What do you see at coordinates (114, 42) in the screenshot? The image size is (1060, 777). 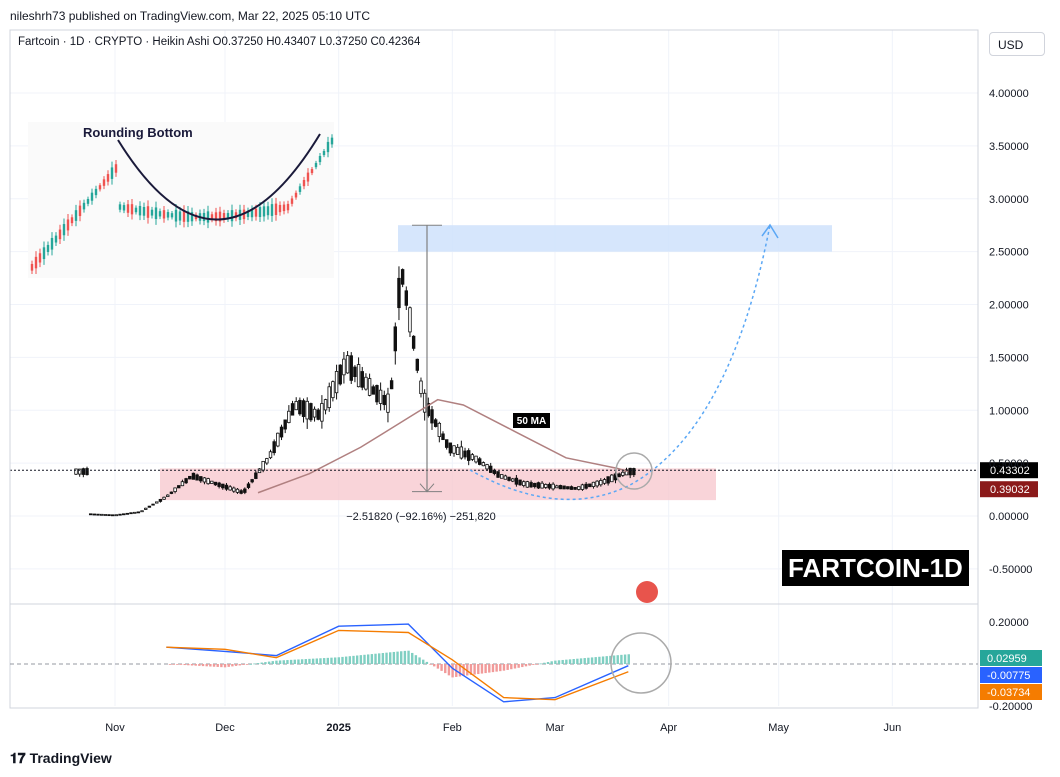 I see `symbol-name: Fartcoin · 1D · CRYPTO · Heikin Ashi` at bounding box center [114, 42].